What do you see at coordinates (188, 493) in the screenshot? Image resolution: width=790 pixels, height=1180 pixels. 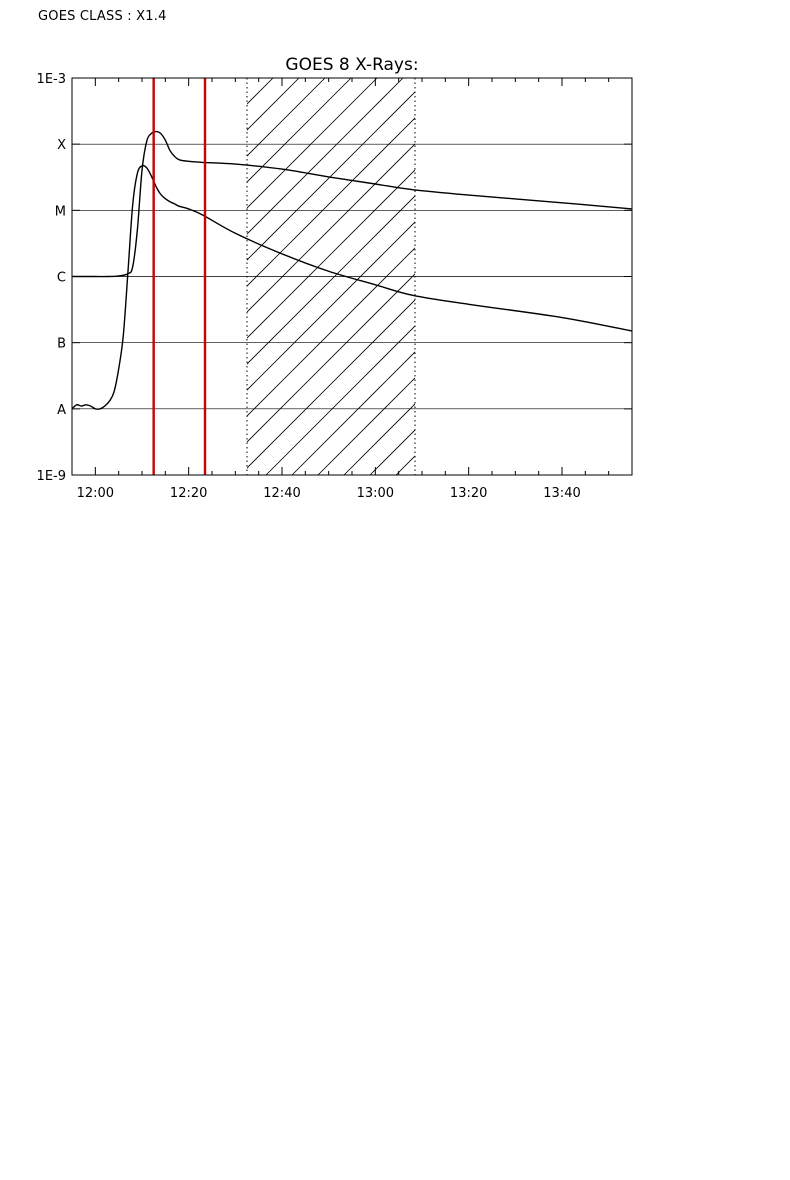 I see `x-tick-label: 12:20` at bounding box center [188, 493].